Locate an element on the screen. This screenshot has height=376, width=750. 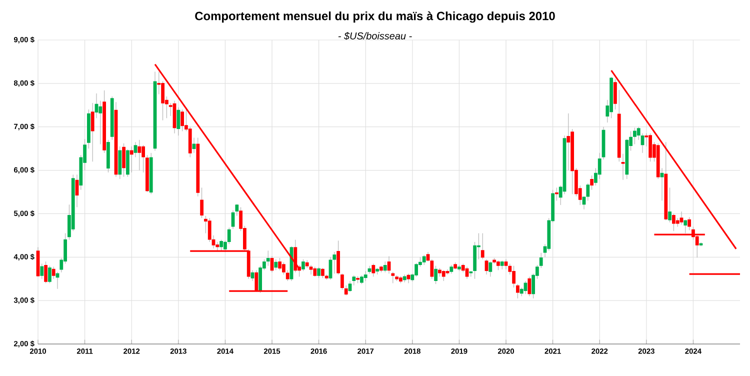
chart-title: Comportement mensuel du prix du maïs à Chicago depuis 2010 is located at coordinates (375, 17).